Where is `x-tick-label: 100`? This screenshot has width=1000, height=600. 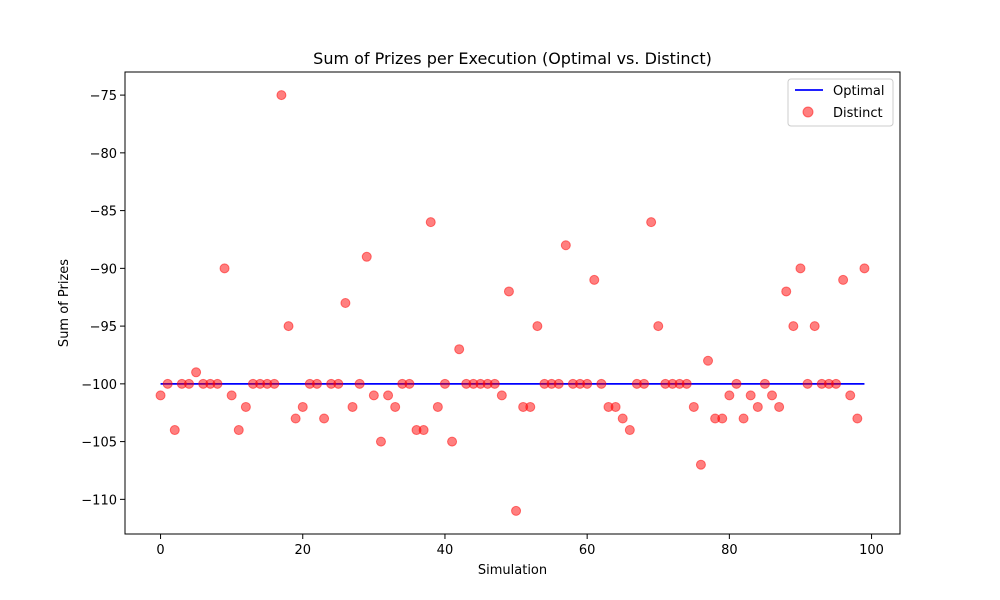 x-tick-label: 100 is located at coordinates (871, 550).